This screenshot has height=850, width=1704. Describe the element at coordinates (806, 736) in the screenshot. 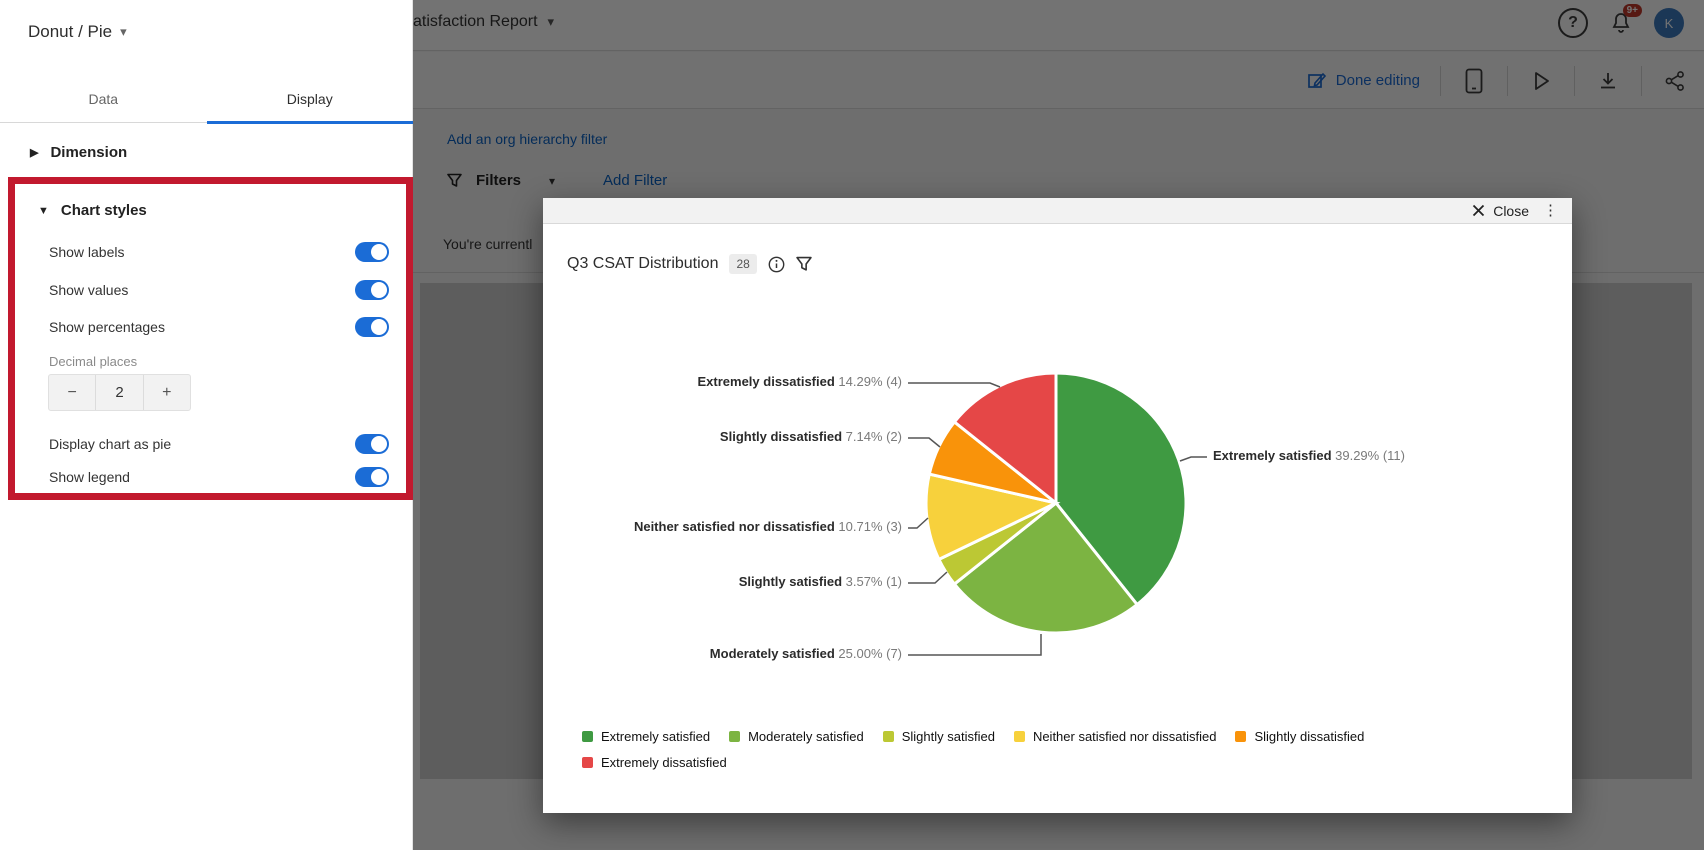

I see `legend-label: Moderately satisfied` at that location.